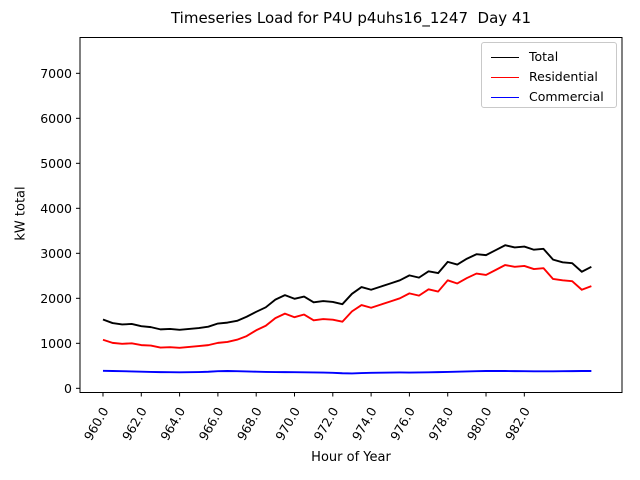 The width and height of the screenshot is (640, 480). I want to click on commercial-line, so click(347, 372).